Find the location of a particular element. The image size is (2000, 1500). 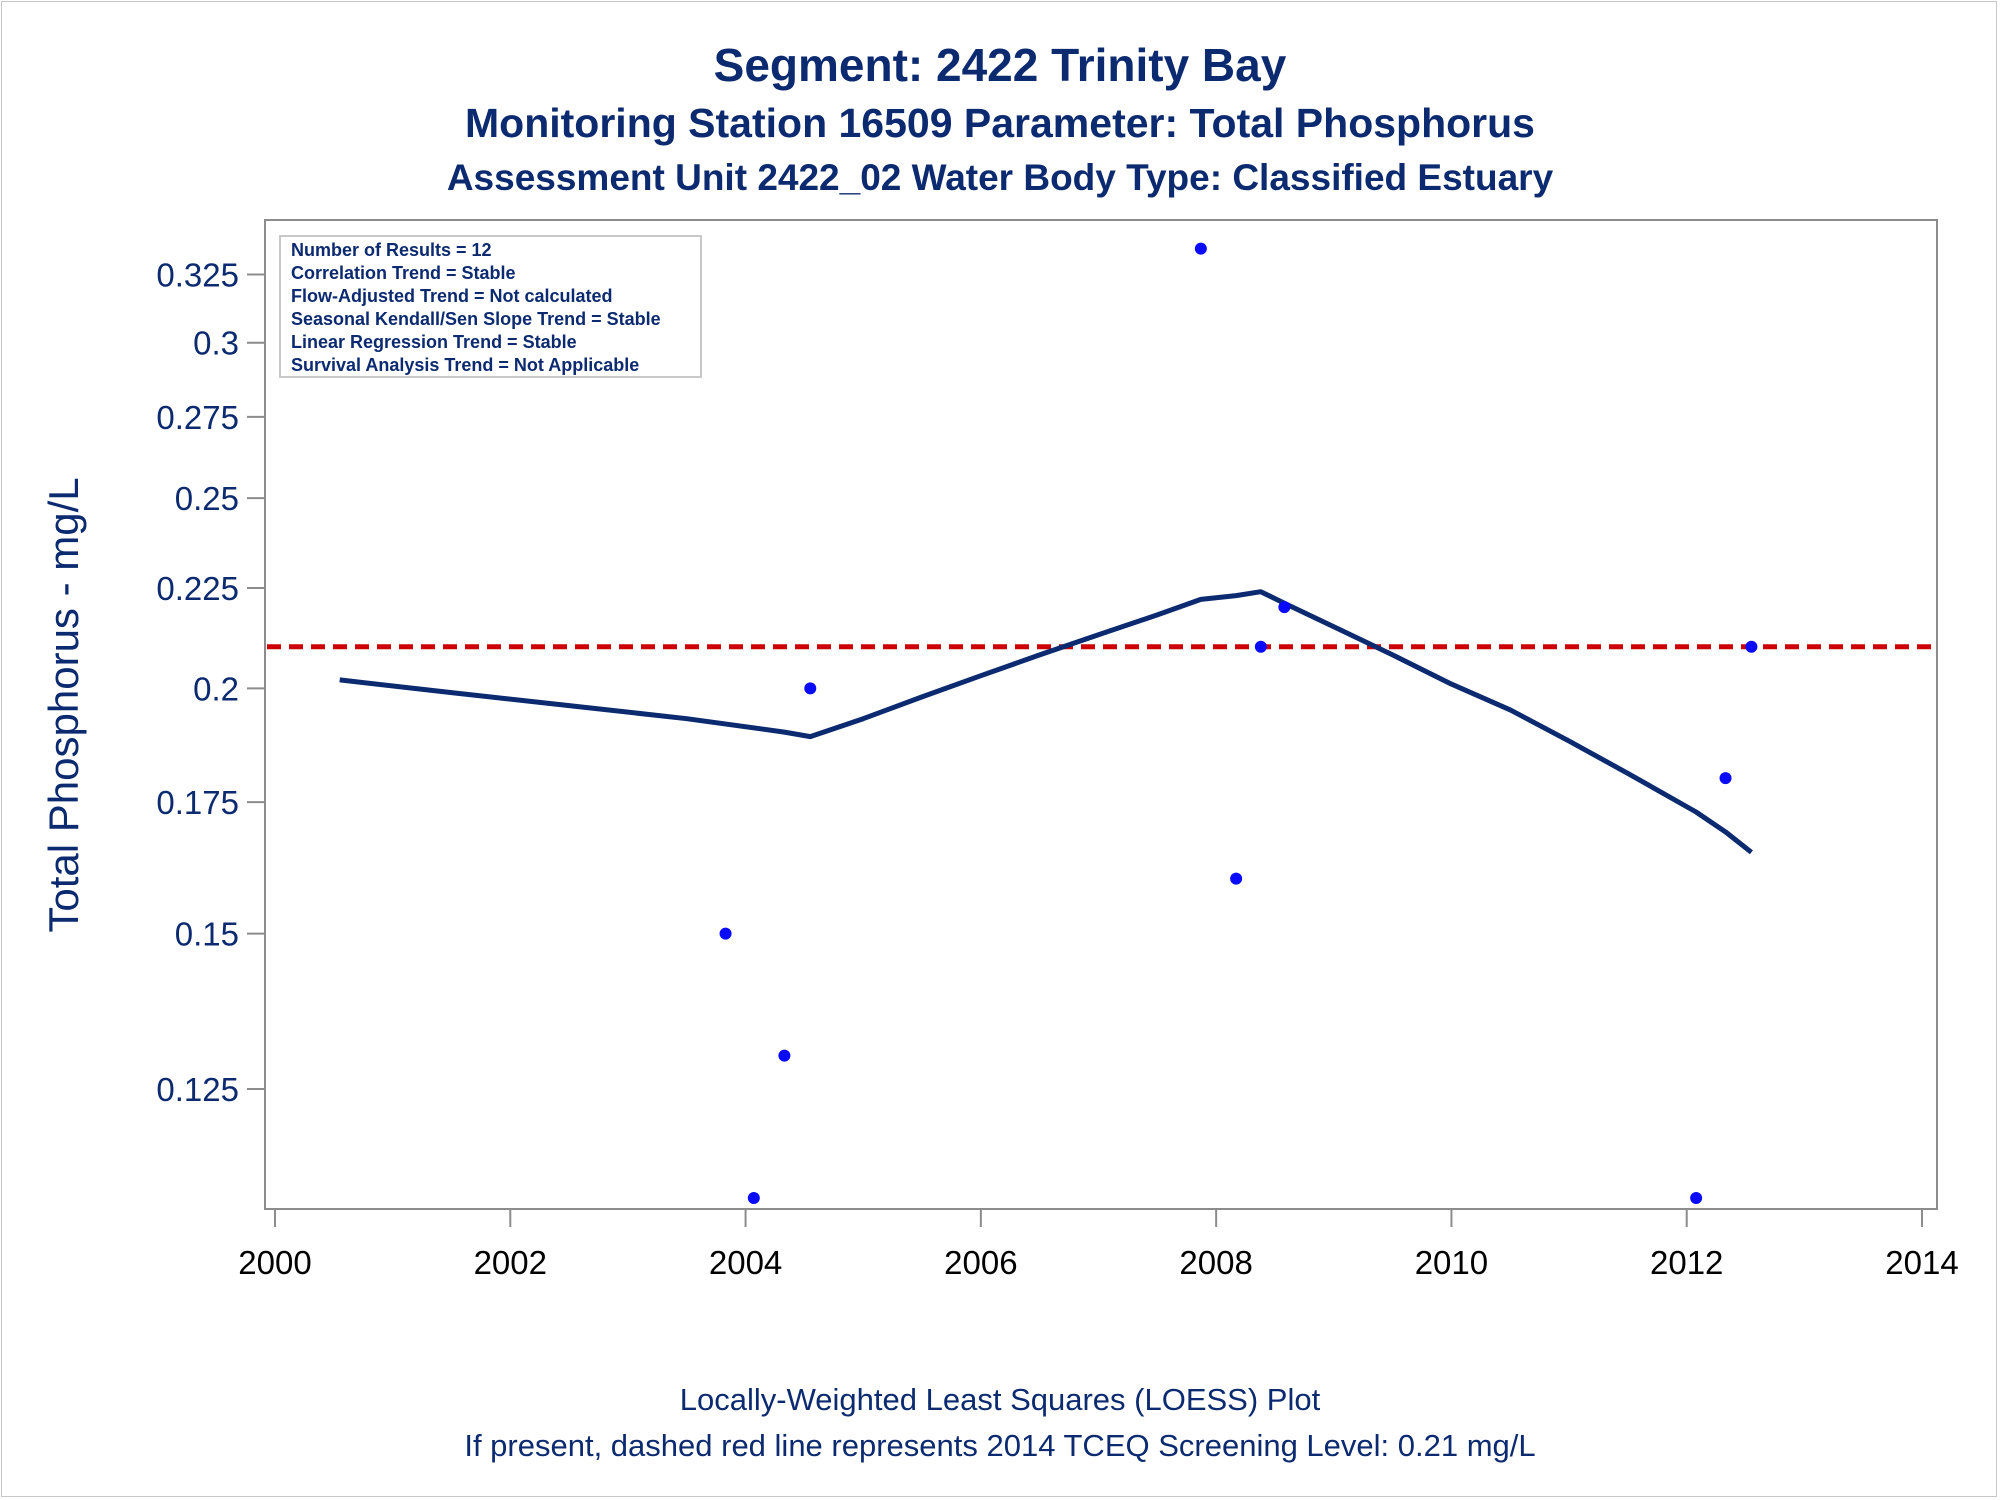

x-tick-label: 2002 is located at coordinates (510, 1262).